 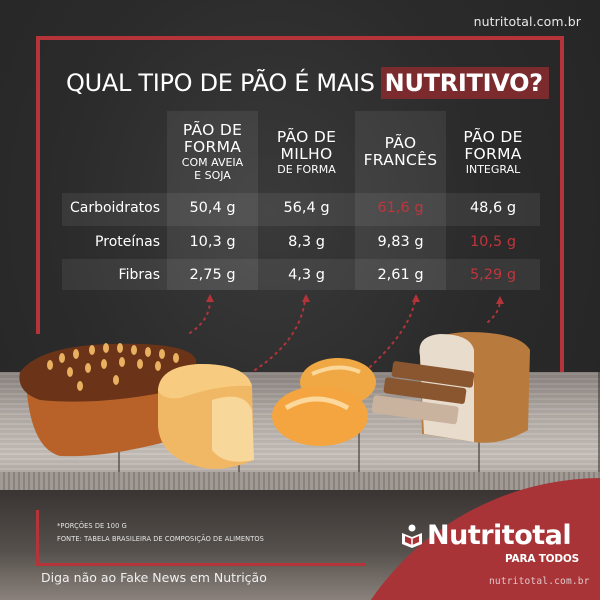 What do you see at coordinates (493, 275) in the screenshot?
I see `table-cell-highlight: 5,29 g` at bounding box center [493, 275].